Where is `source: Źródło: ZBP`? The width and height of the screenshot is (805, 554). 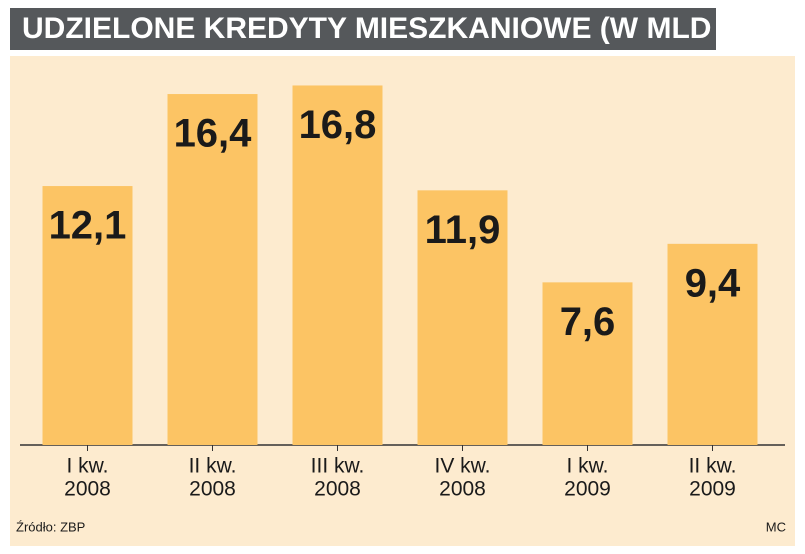
source: Źródło: ZBP is located at coordinates (50, 526).